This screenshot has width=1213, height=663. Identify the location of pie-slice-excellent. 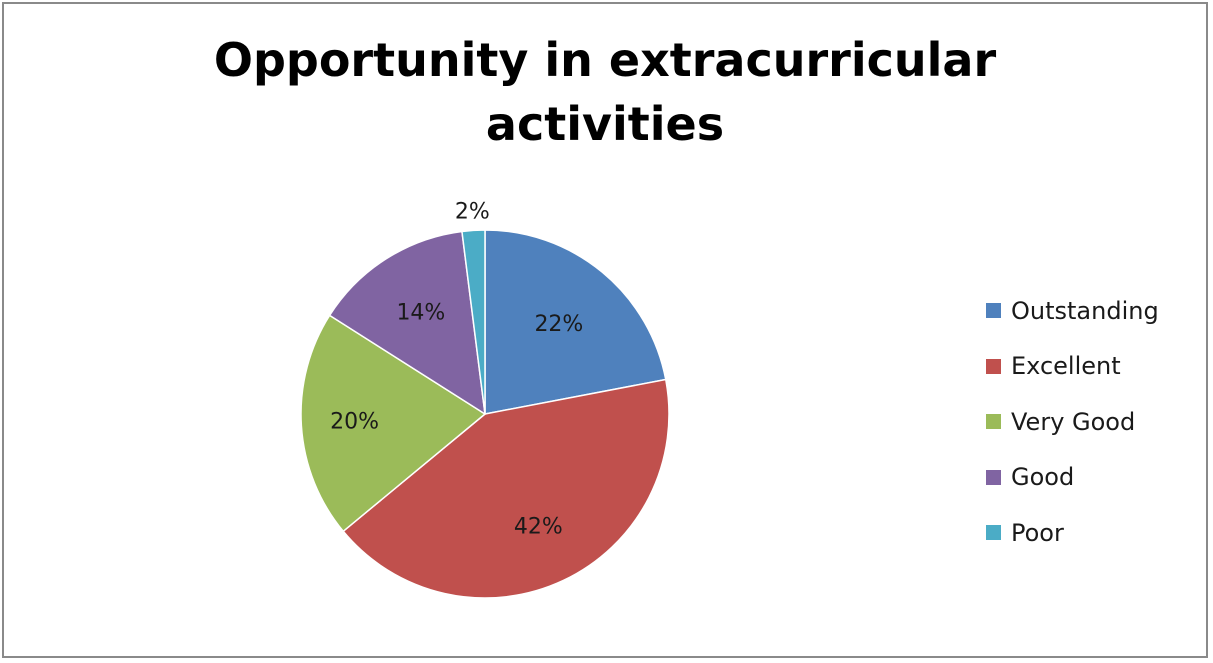
(506, 488).